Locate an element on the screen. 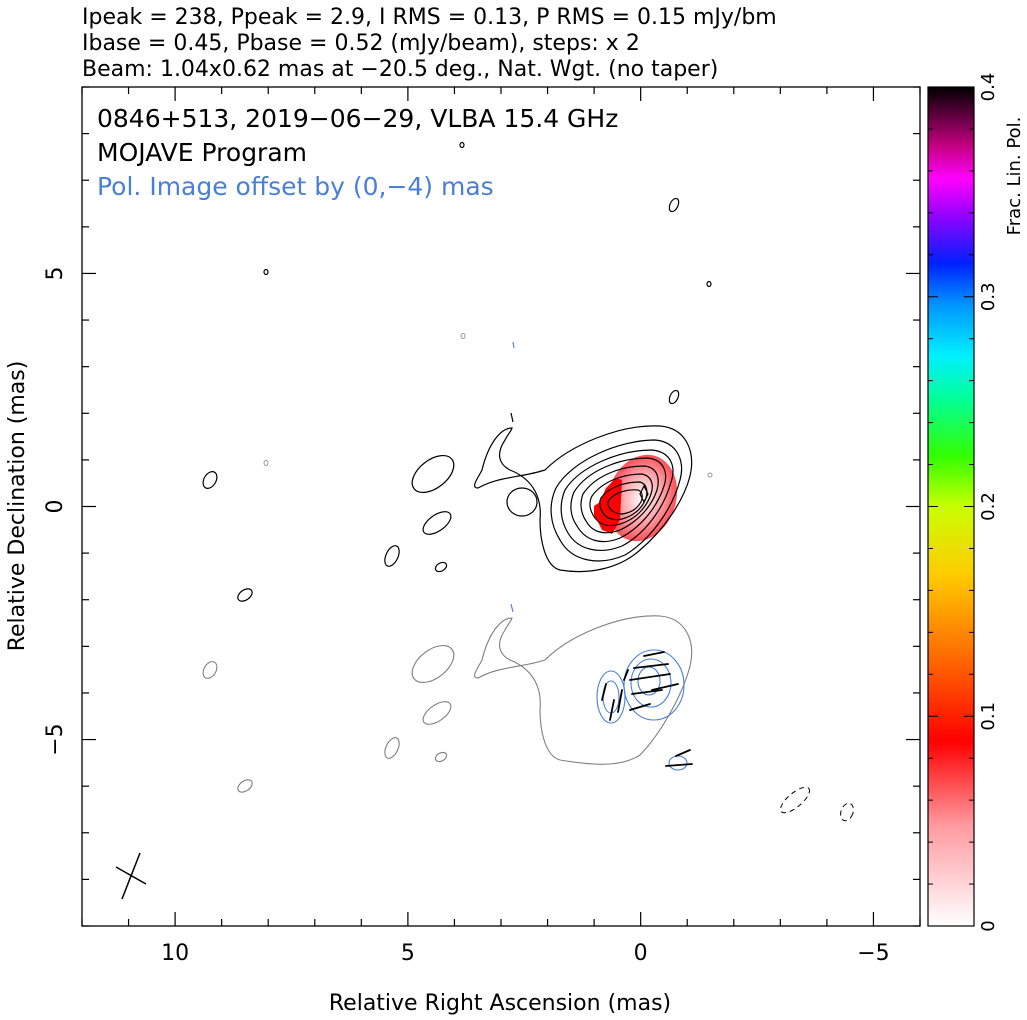  colorbar-tick-label: 0.4 is located at coordinates (988, 87).